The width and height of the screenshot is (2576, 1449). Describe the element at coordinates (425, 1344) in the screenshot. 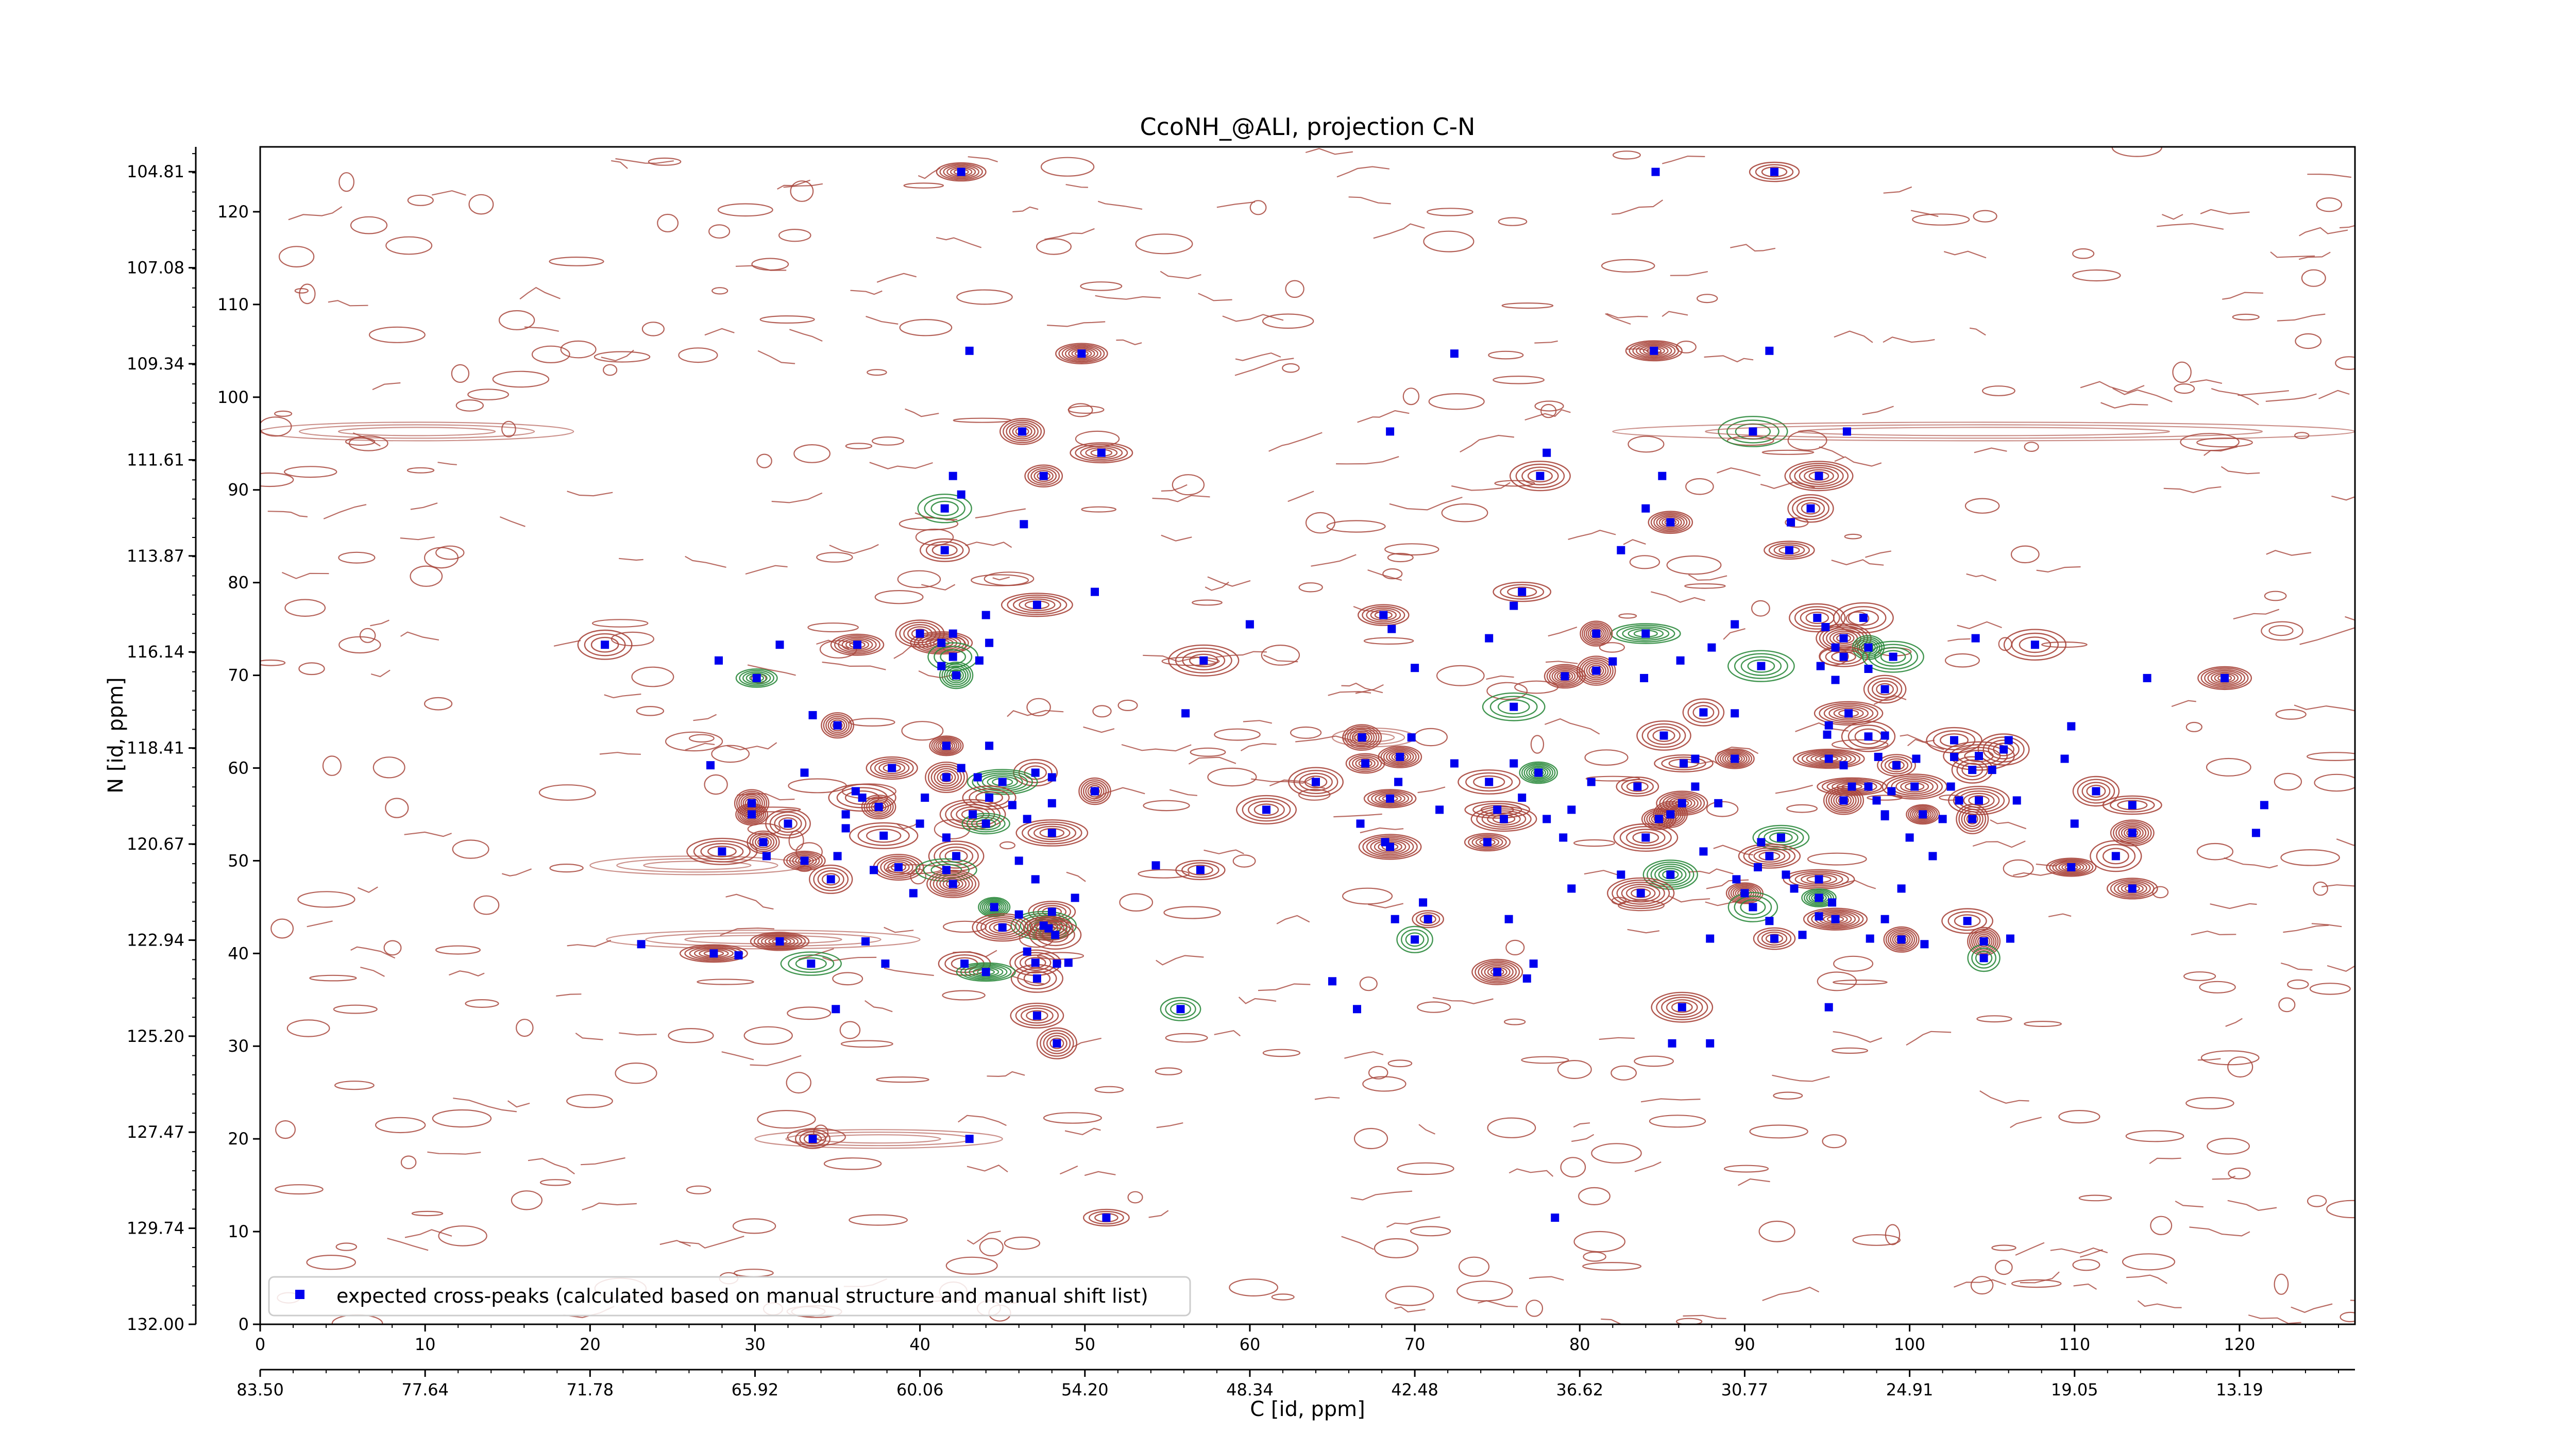

I see `x-tick-label: 10` at that location.